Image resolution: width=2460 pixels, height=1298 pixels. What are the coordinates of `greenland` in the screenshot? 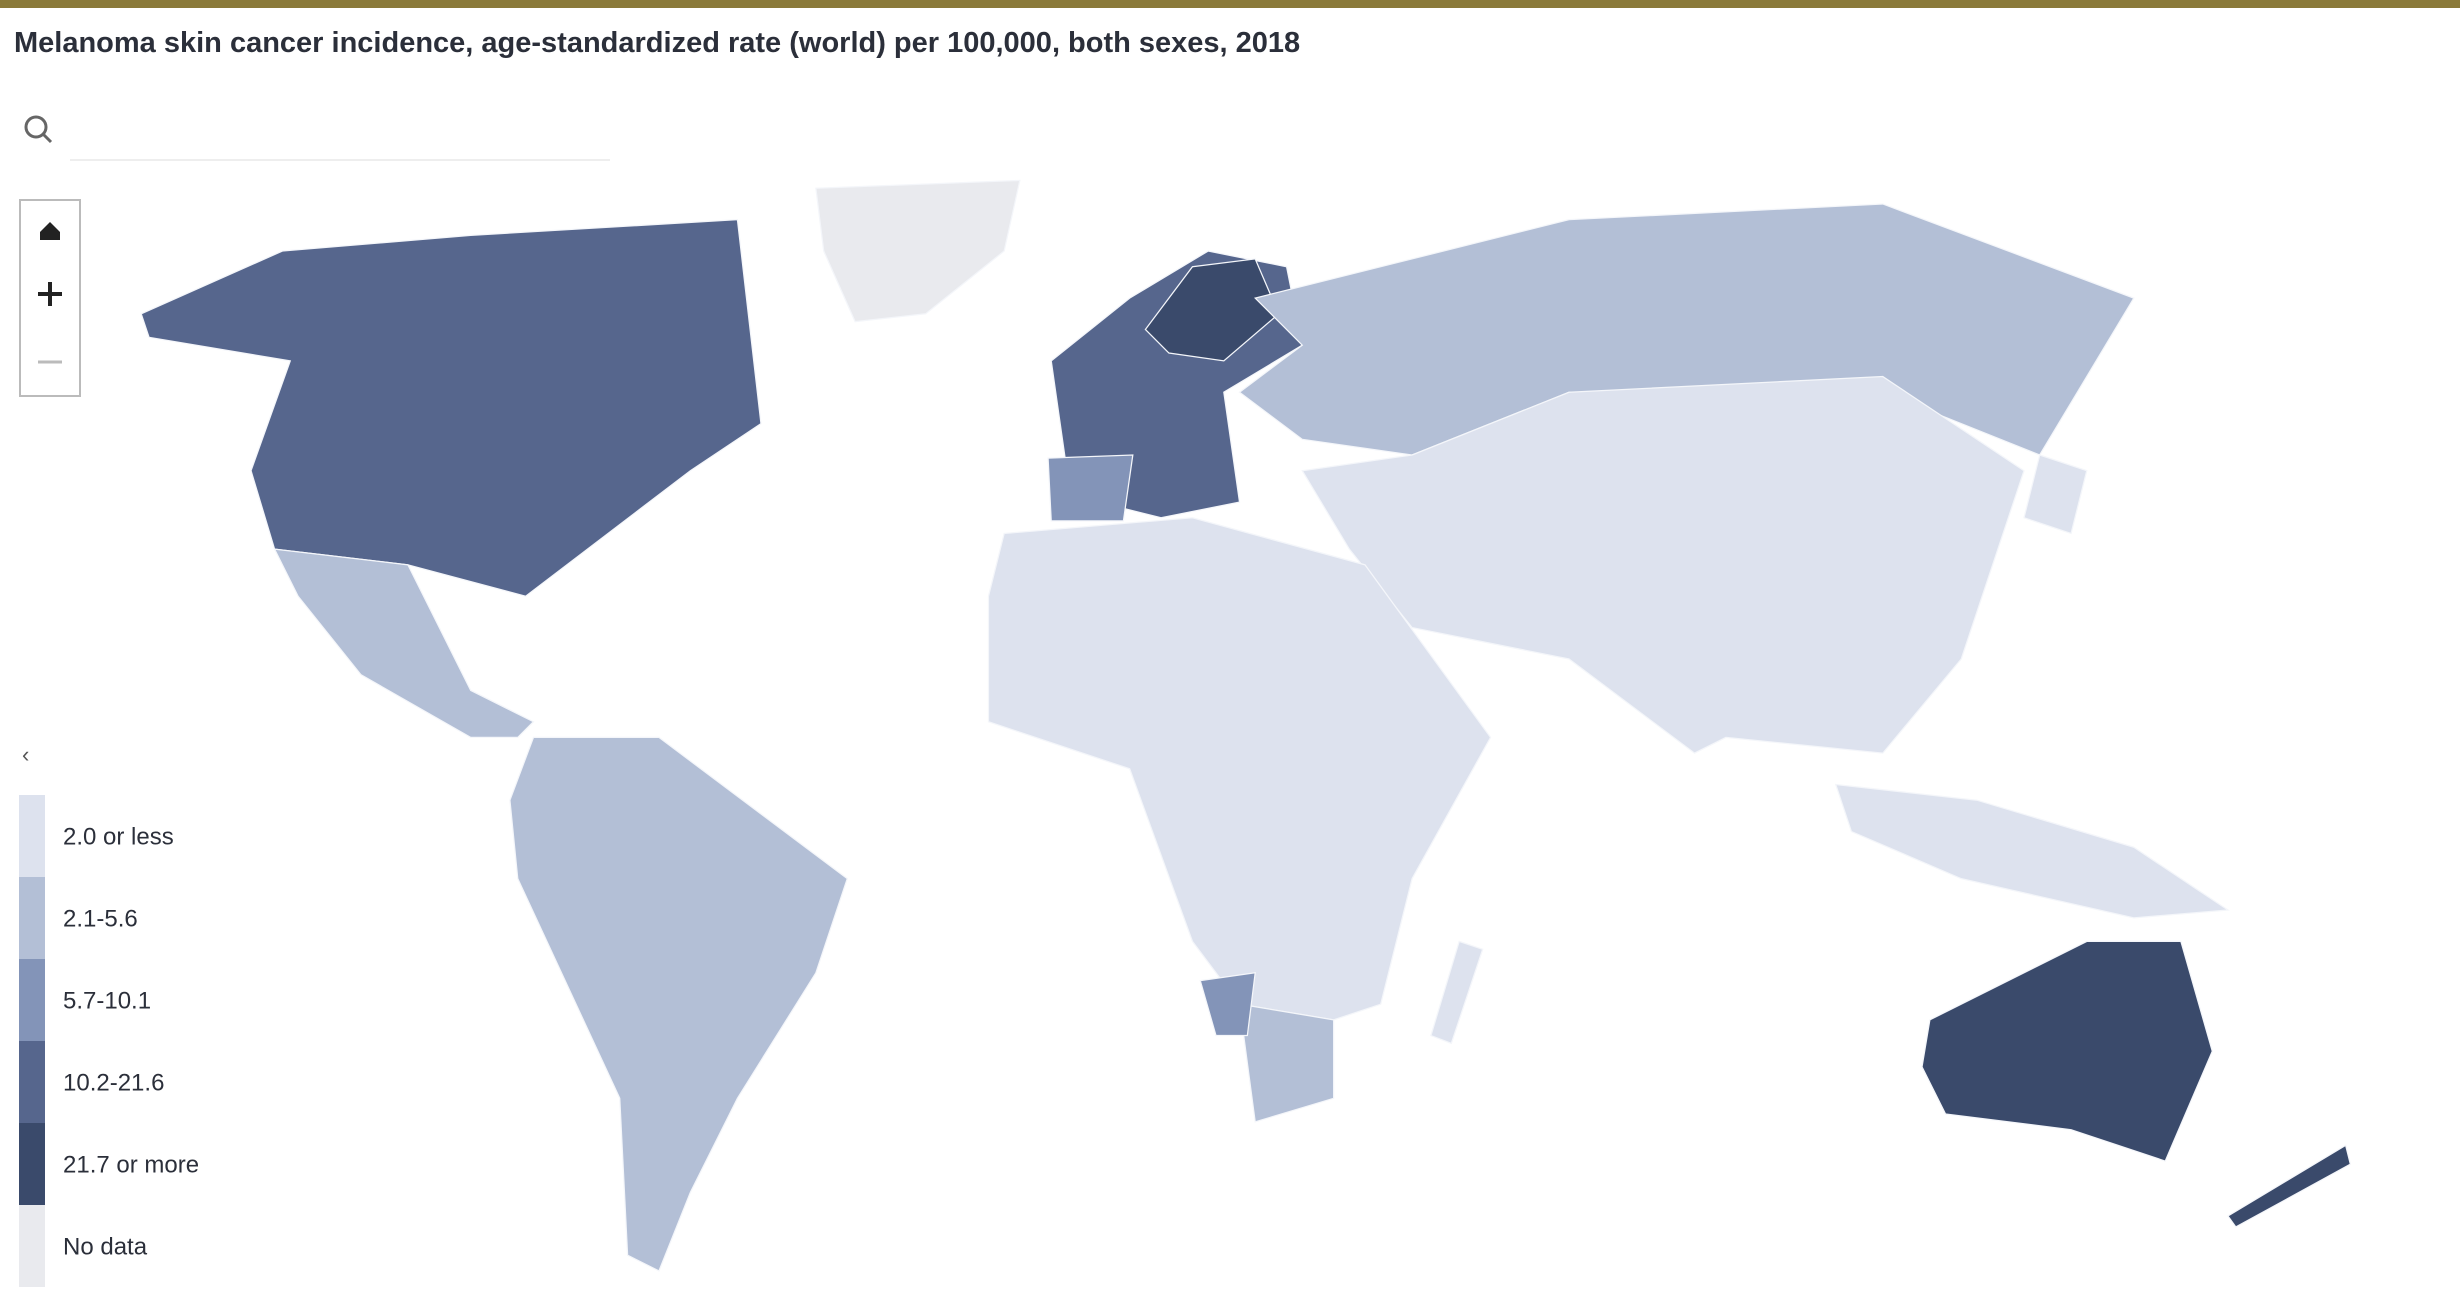 It's located at (918, 251).